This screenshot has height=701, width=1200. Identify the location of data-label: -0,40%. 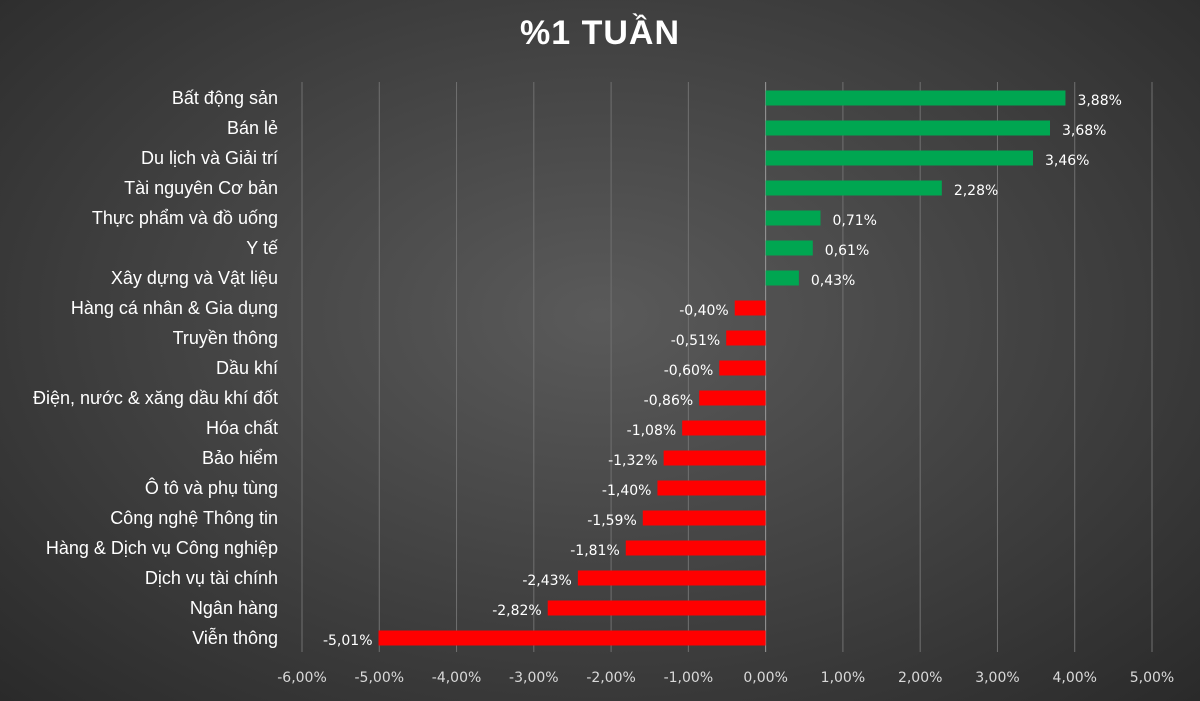
(704, 311).